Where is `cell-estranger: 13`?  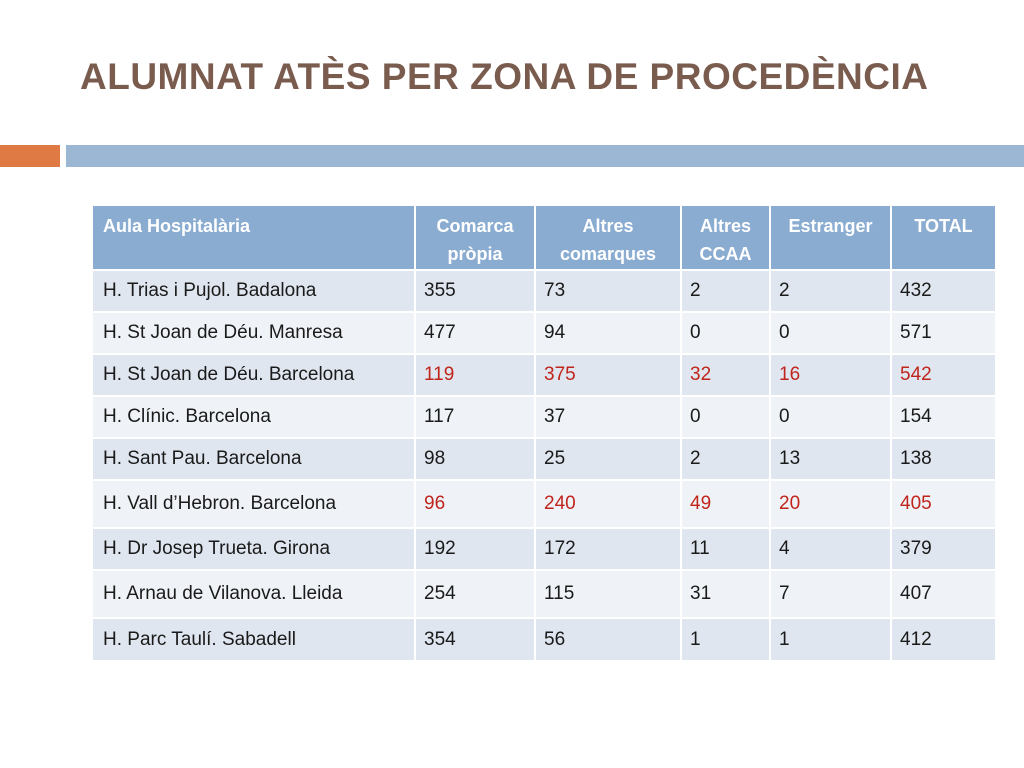
cell-estranger: 13 is located at coordinates (830, 458).